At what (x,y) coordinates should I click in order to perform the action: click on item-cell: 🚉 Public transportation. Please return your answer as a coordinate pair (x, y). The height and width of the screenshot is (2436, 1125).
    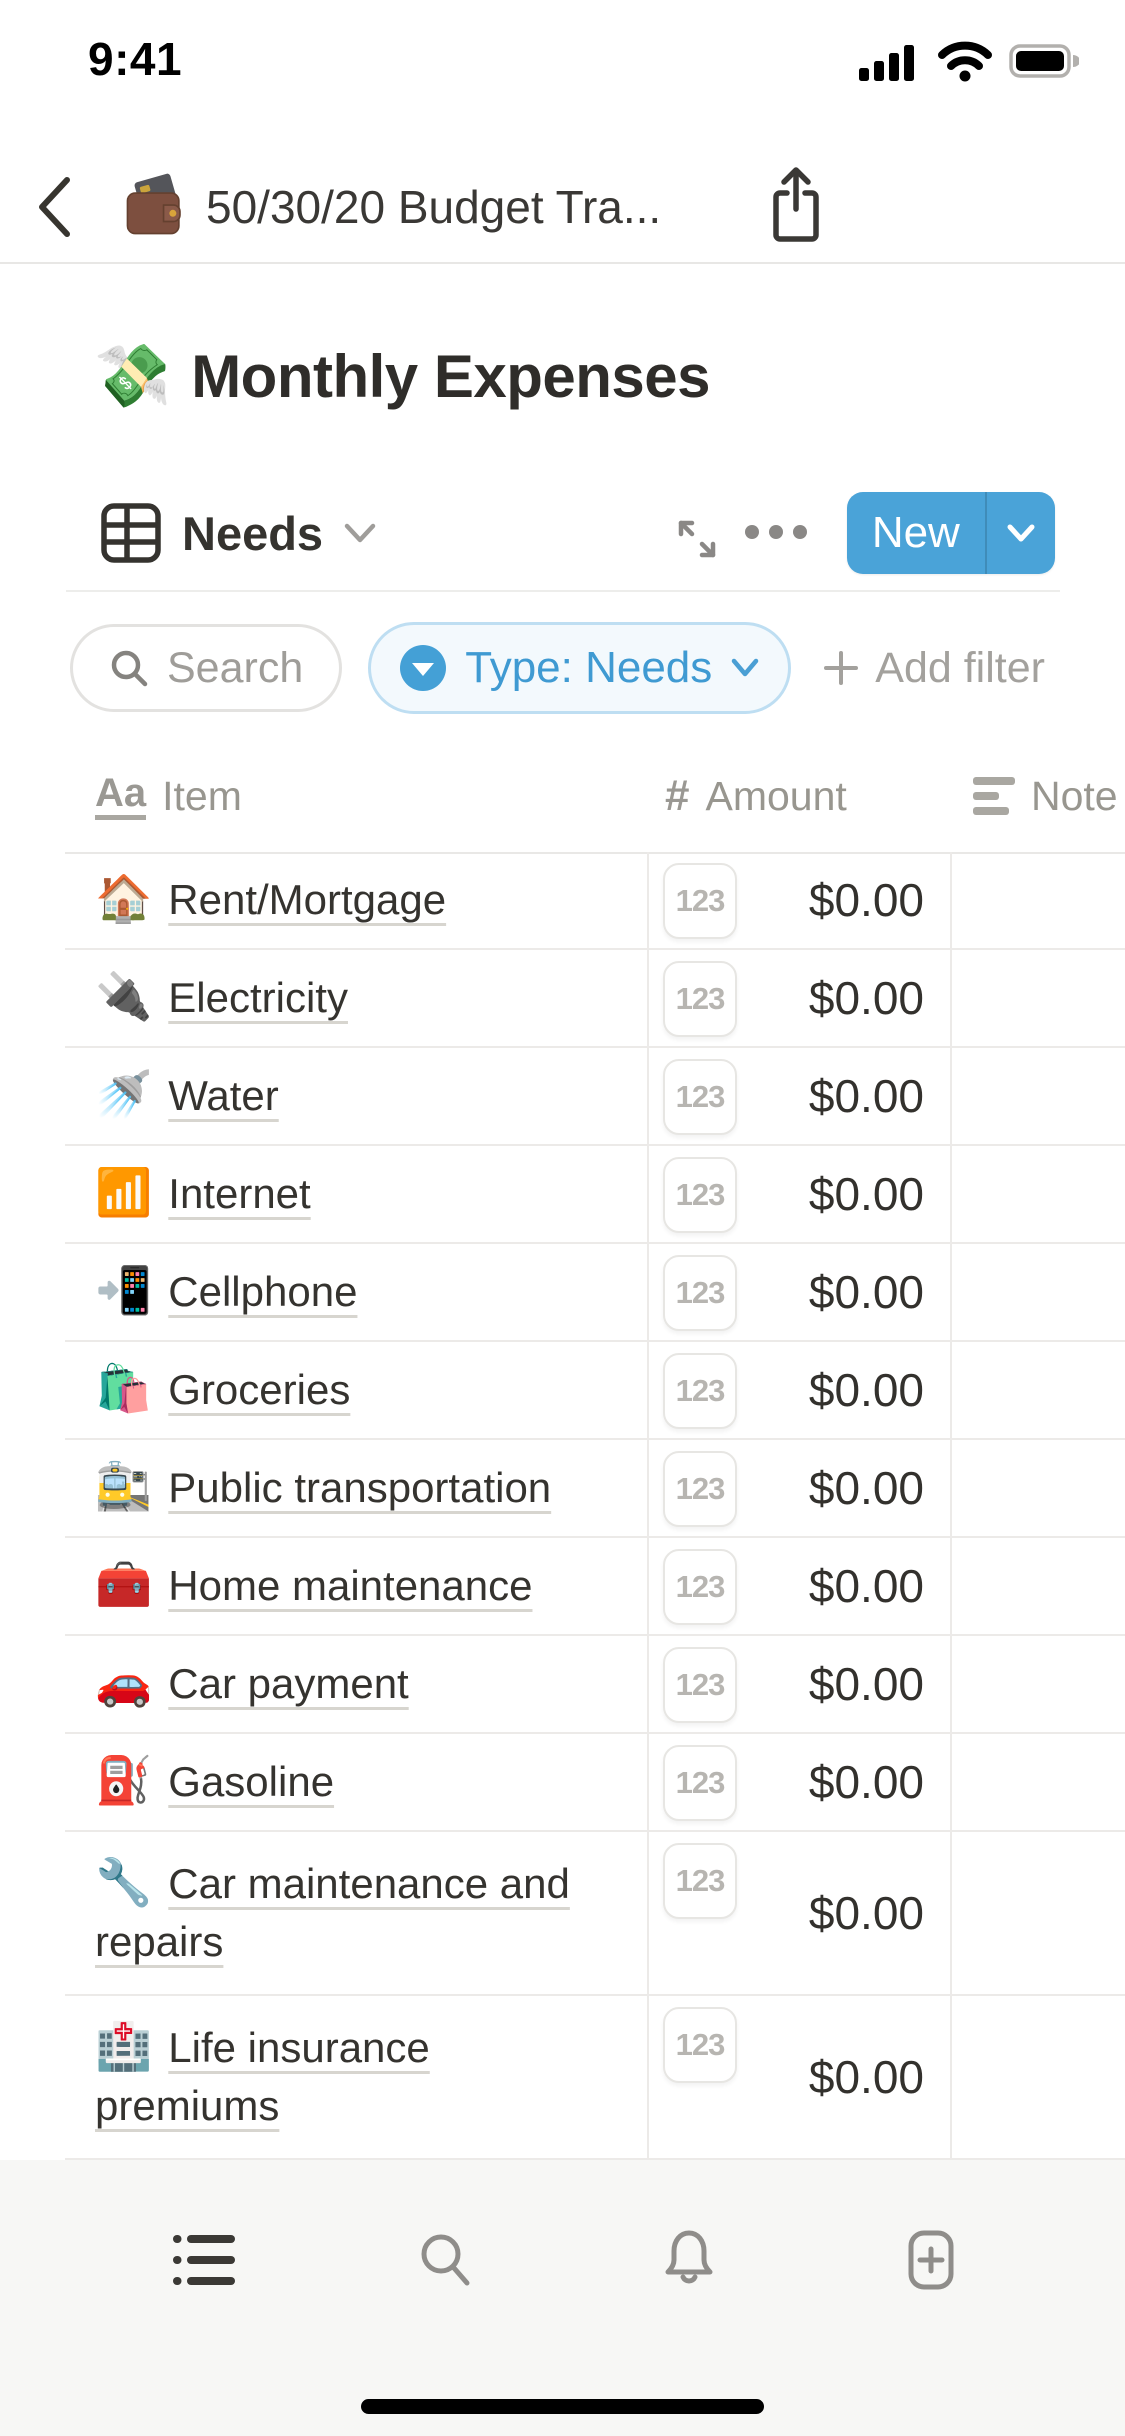
    Looking at the image, I should click on (356, 1488).